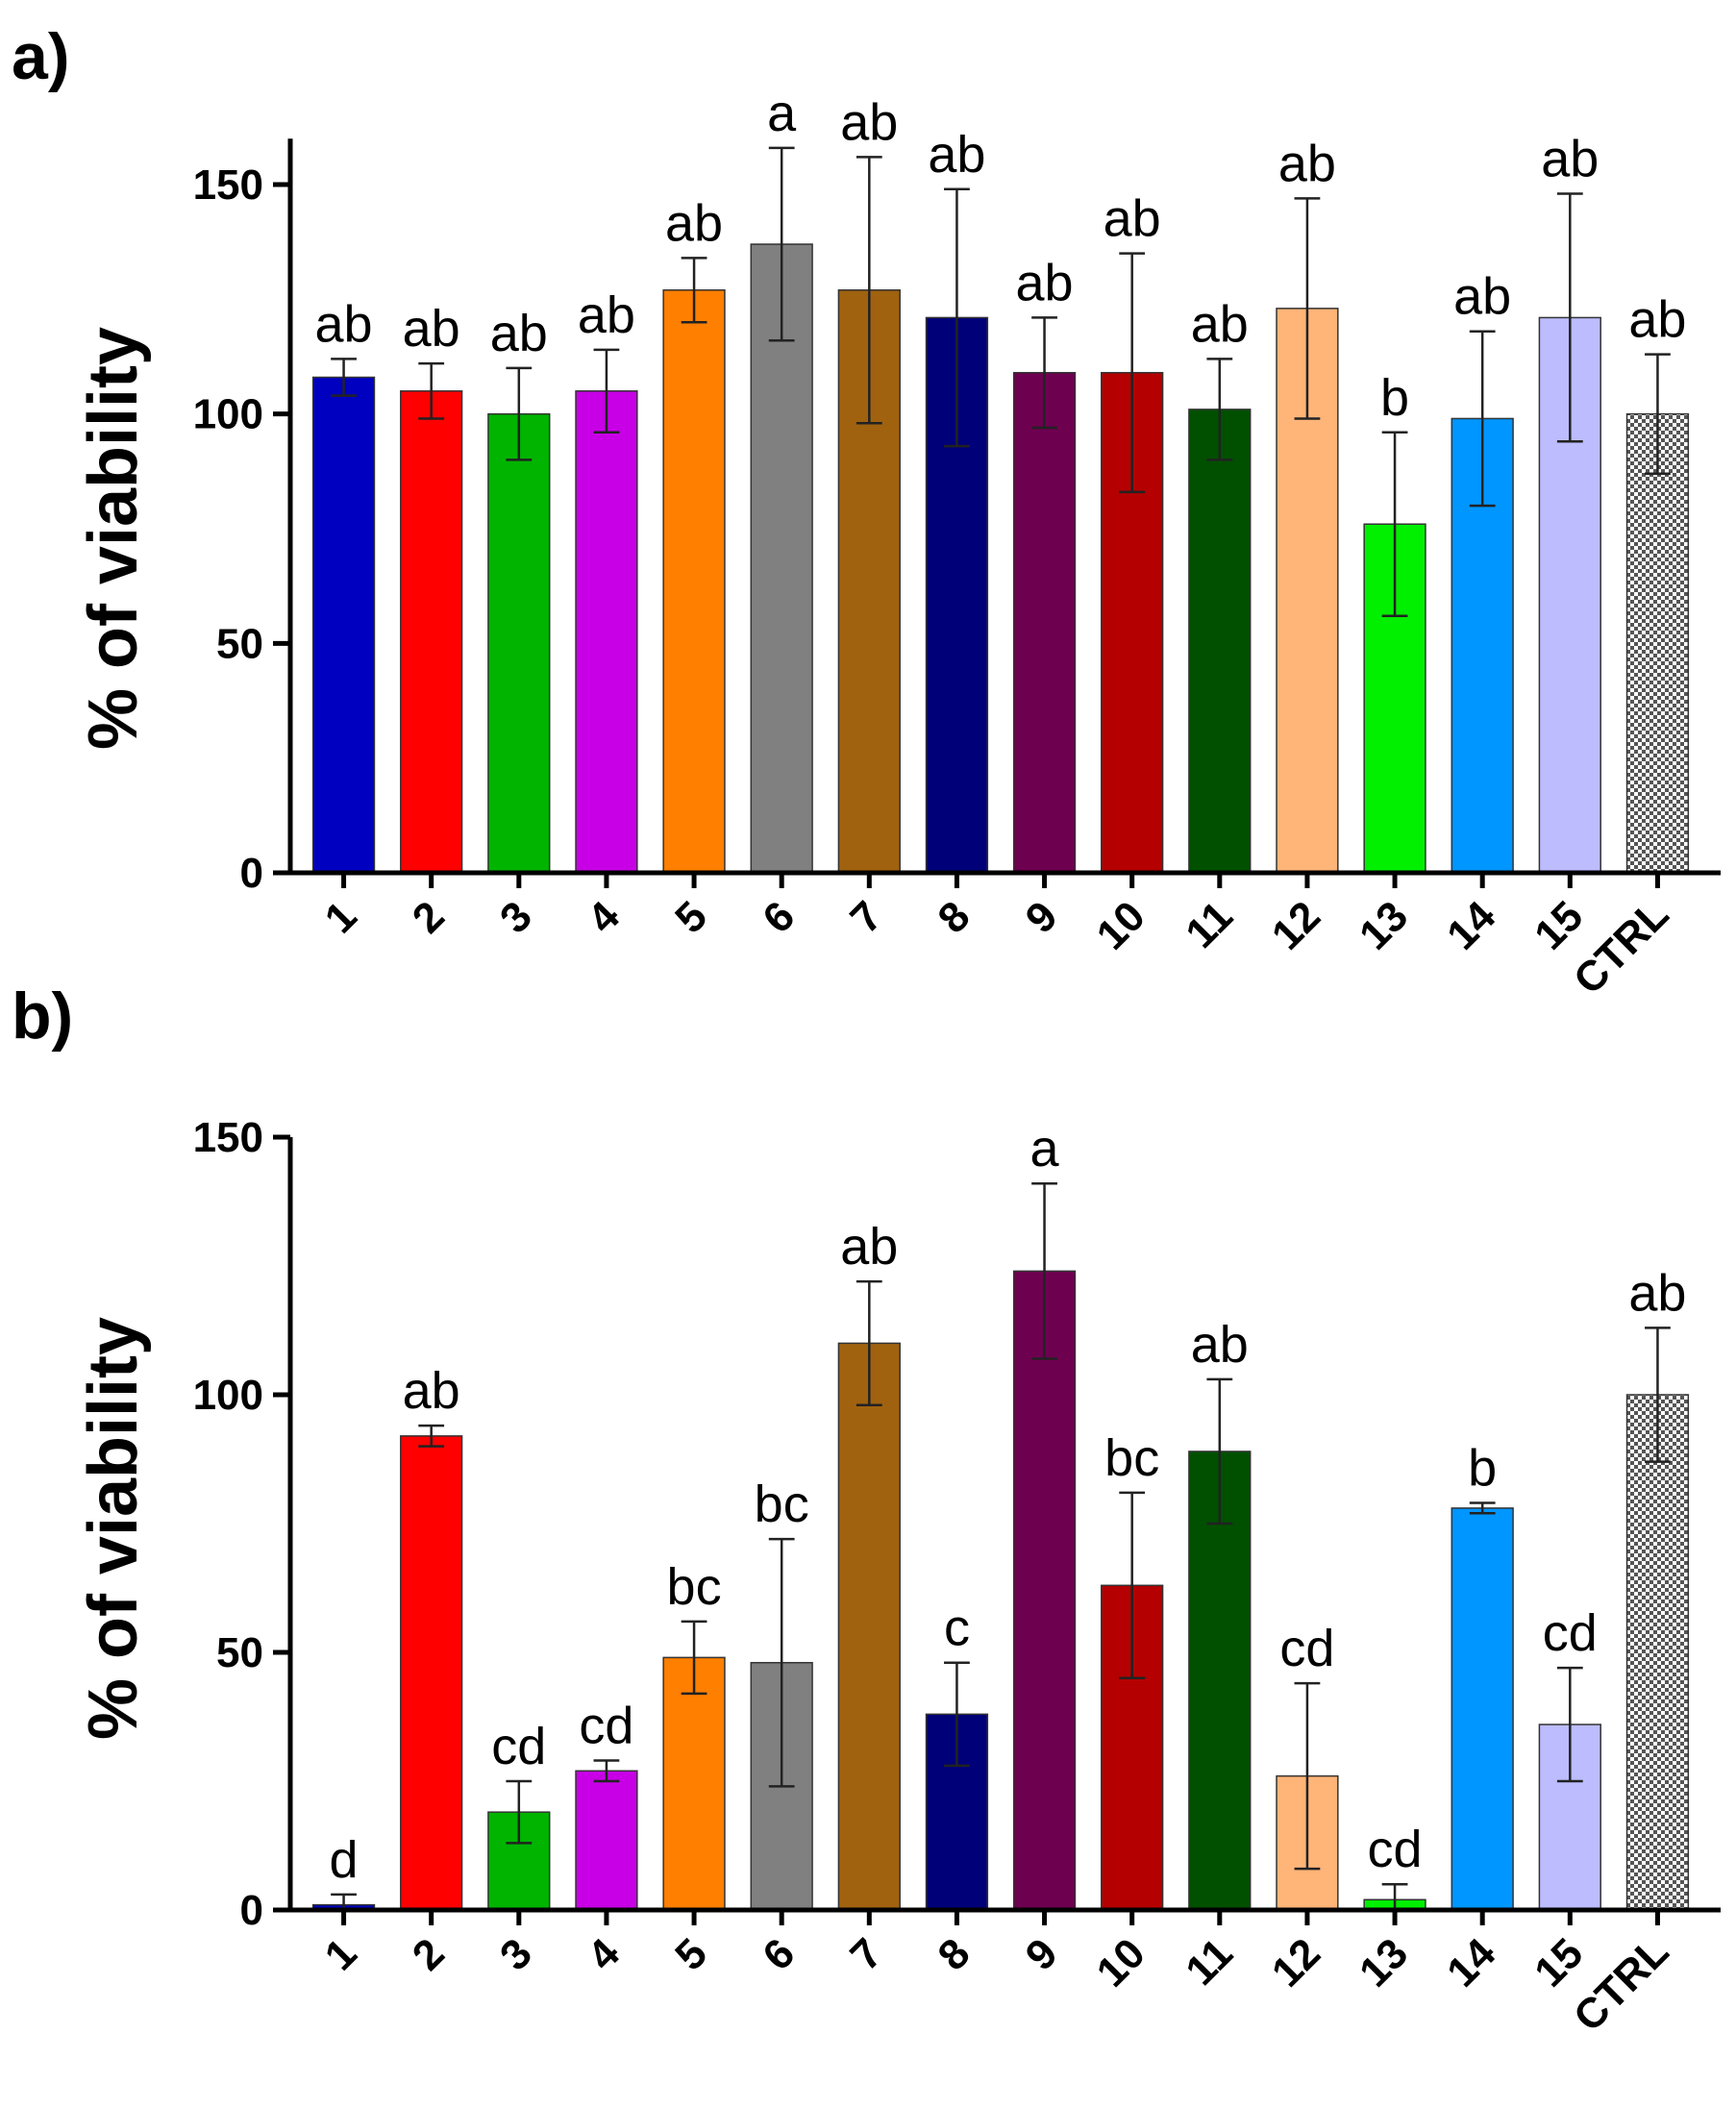 The image size is (1736, 2108). I want to click on panel-a-significance-15: ab, so click(1570, 159).